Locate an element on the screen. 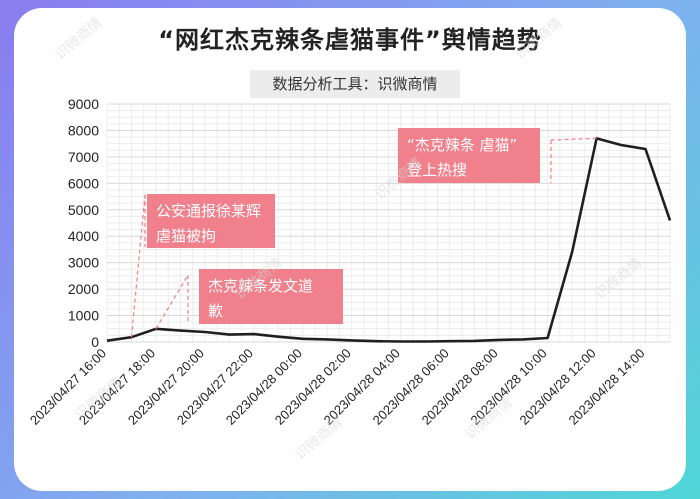 This screenshot has height=499, width=700. y-tick-label: 5000 is located at coordinates (83, 210).